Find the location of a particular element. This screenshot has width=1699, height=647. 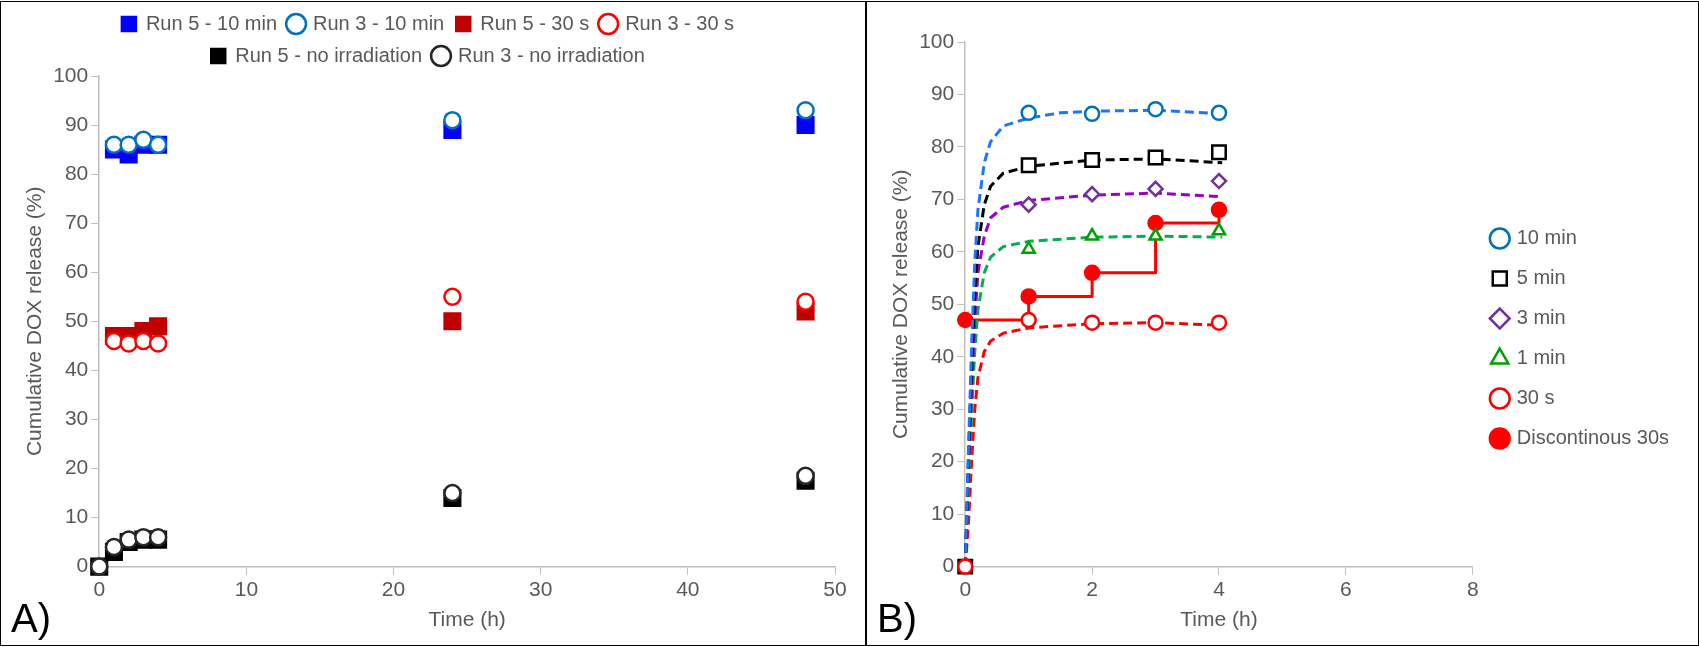

x-tick-label: 4 is located at coordinates (1219, 588).